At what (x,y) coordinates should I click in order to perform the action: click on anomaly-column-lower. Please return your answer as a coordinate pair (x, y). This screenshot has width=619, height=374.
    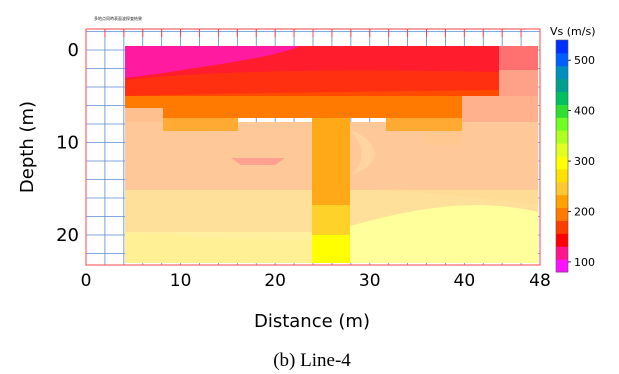
    Looking at the image, I should click on (331, 220).